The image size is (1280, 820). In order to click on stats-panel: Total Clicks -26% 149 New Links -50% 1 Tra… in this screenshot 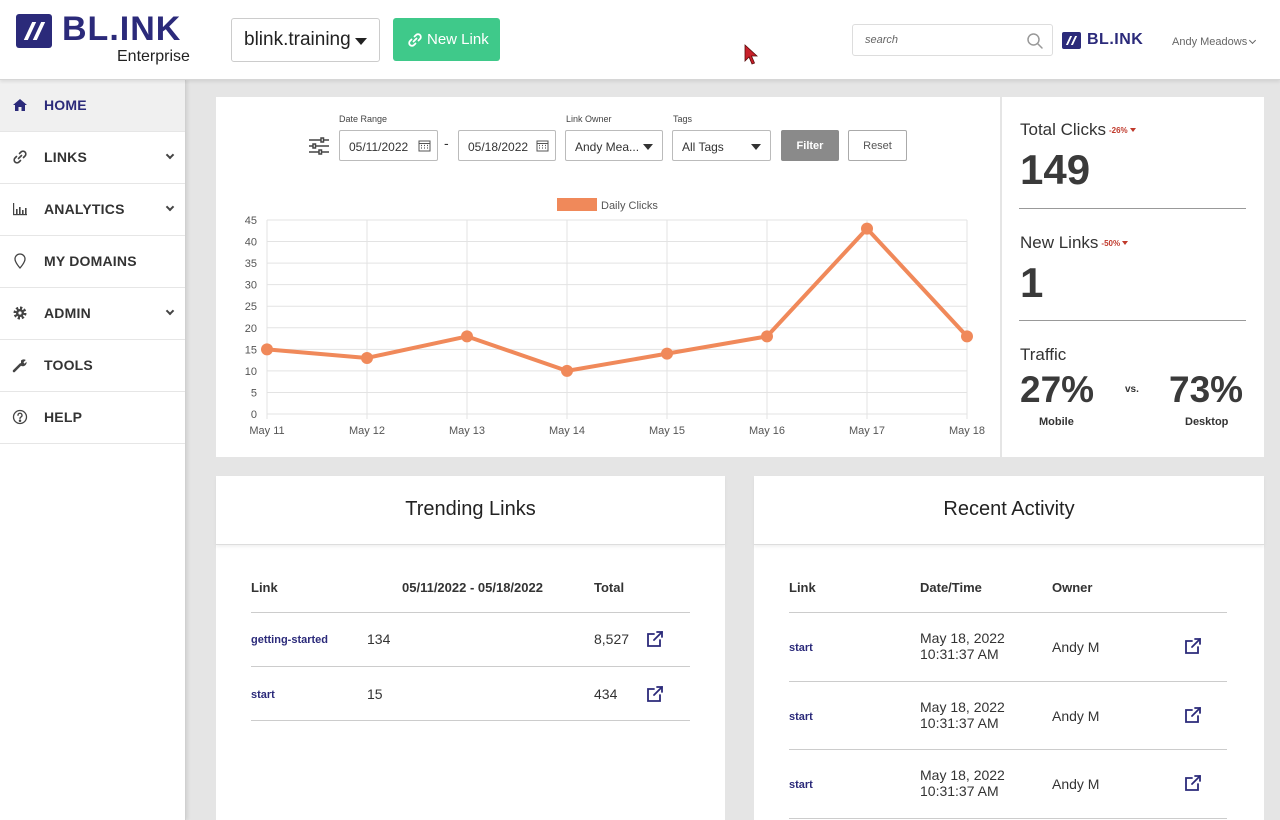, I will do `click(1133, 277)`.